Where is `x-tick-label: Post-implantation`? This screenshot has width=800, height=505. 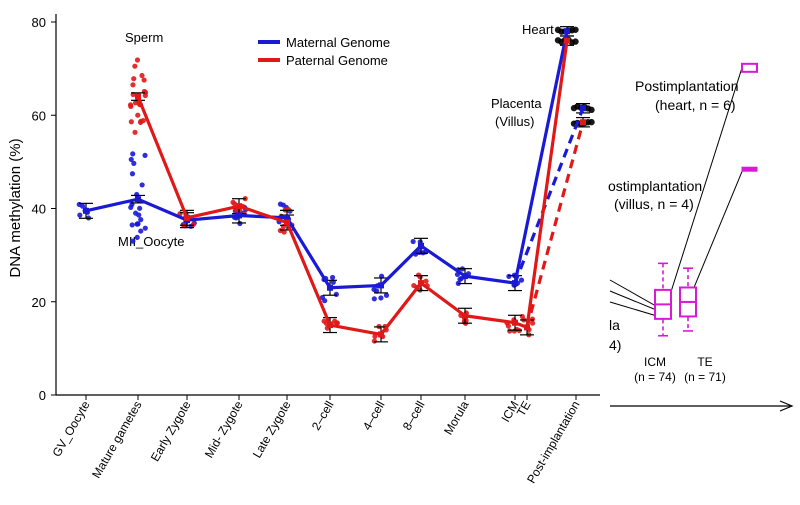
x-tick-label: Post-implantation is located at coordinates (553, 442).